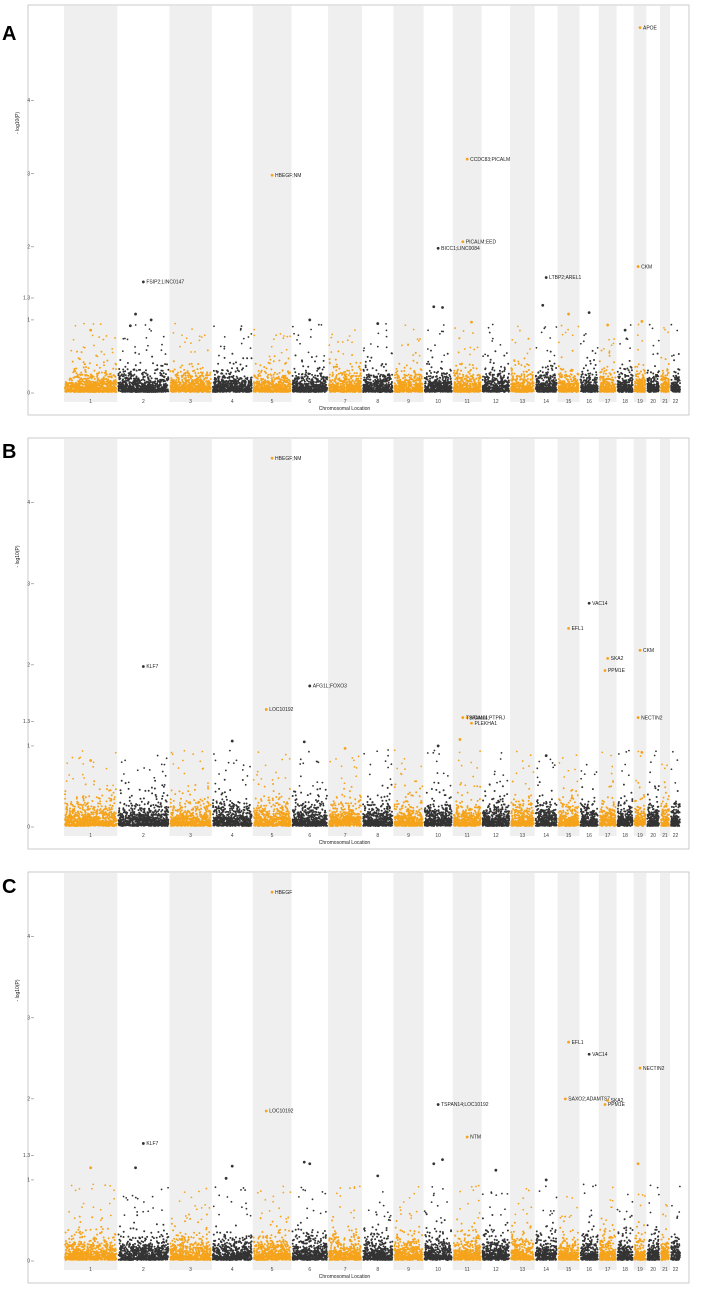 Image resolution: width=713 pixels, height=1299 pixels. Describe the element at coordinates (638, 717) in the screenshot. I see `snp-nectin2` at that location.